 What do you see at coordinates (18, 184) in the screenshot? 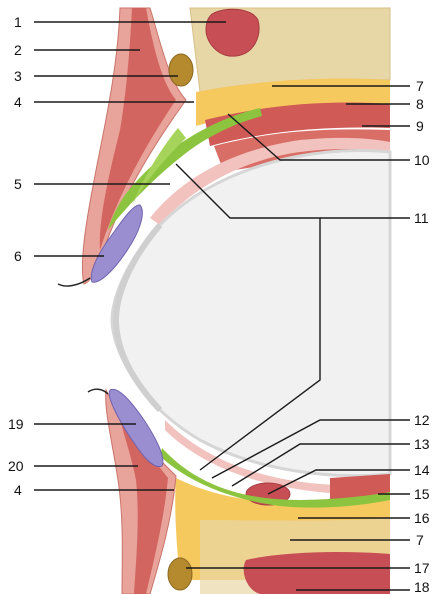
I see `label-5: 5` at bounding box center [18, 184].